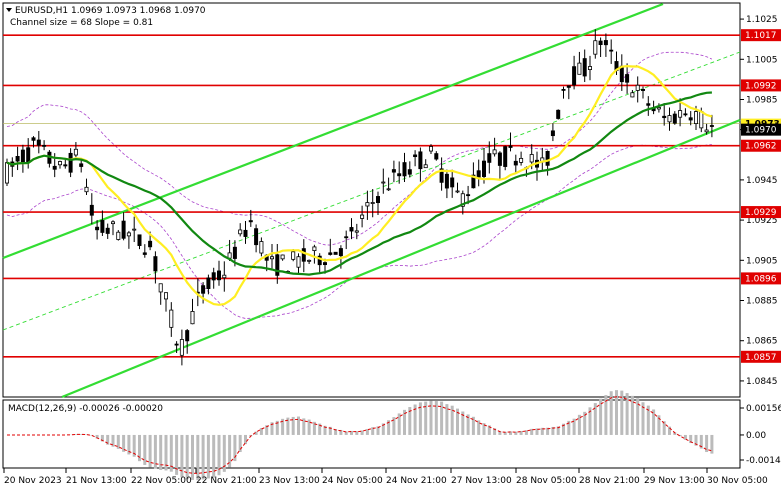 The image size is (781, 489). I want to click on time-tick-label: 20 Nov 2023, so click(33, 481).